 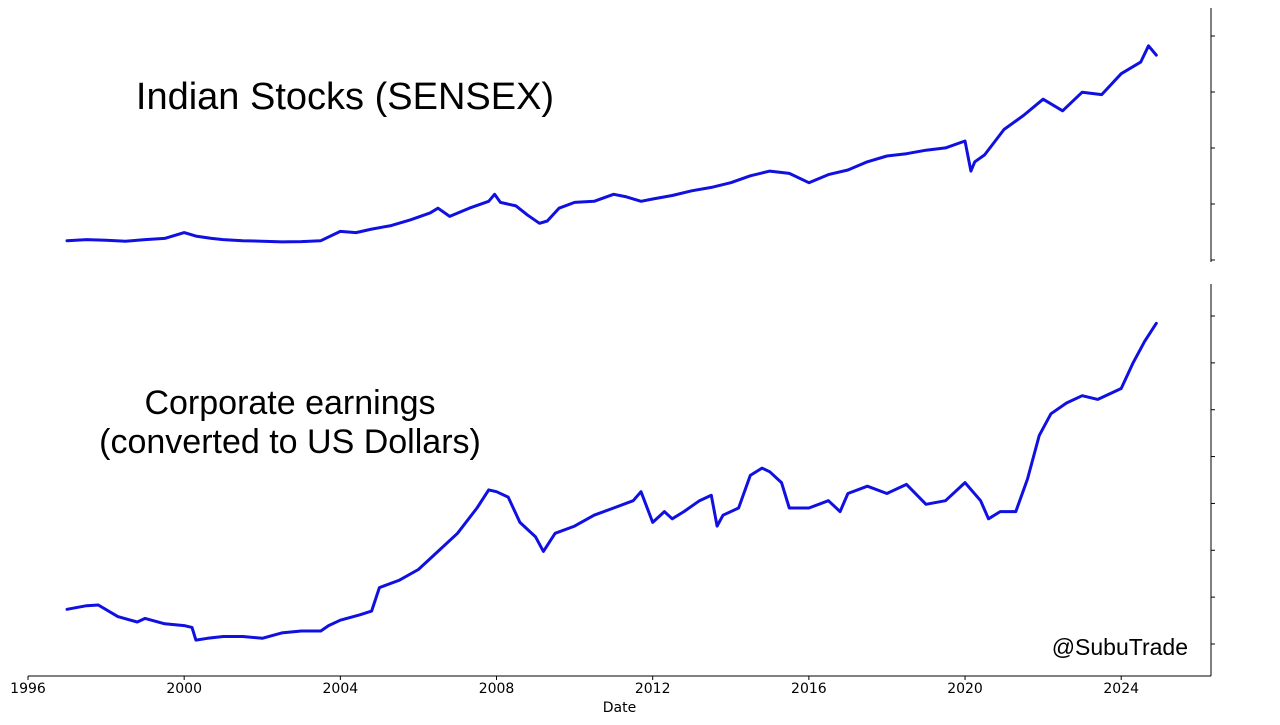 What do you see at coordinates (341, 689) in the screenshot?
I see `x-tick-label-2: 2004` at bounding box center [341, 689].